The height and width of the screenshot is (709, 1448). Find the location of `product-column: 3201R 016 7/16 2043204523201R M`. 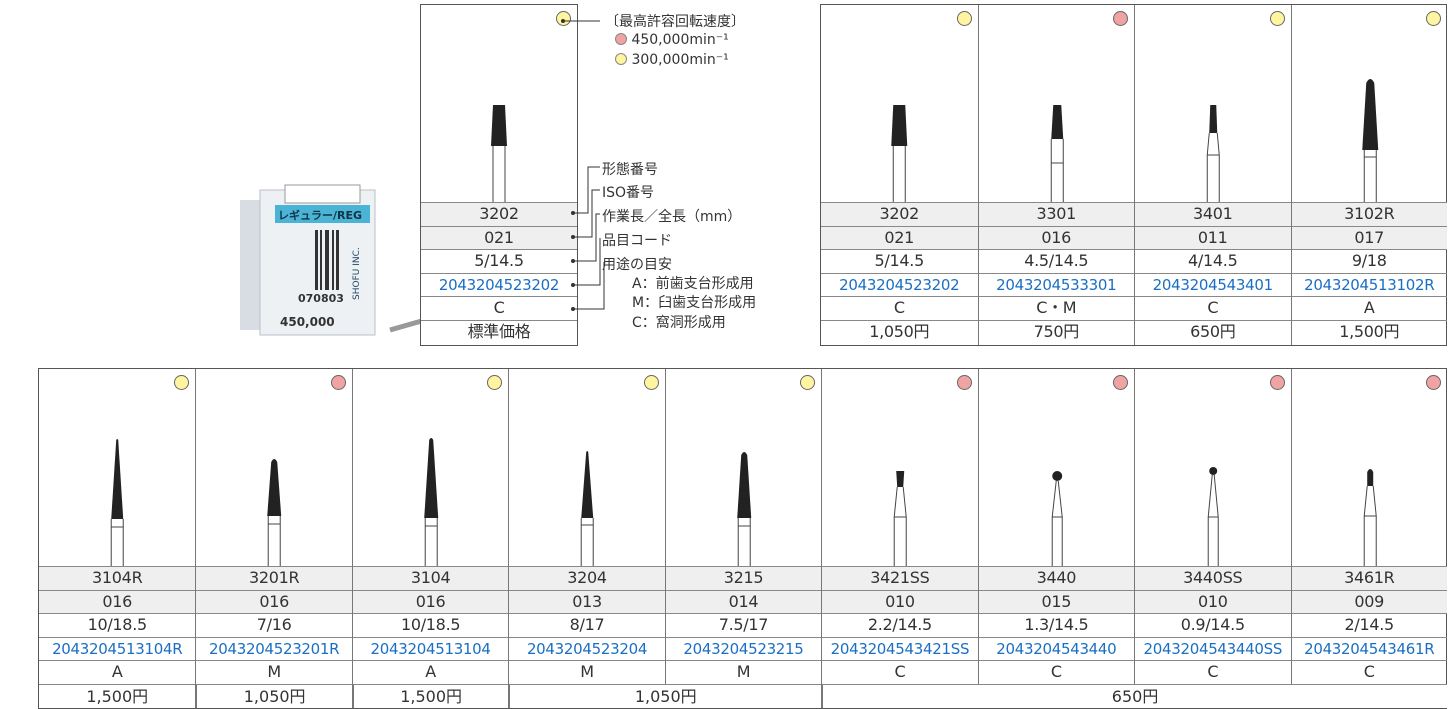

product-column: 3201R 016 7/16 2043204523201R M is located at coordinates (273, 538).